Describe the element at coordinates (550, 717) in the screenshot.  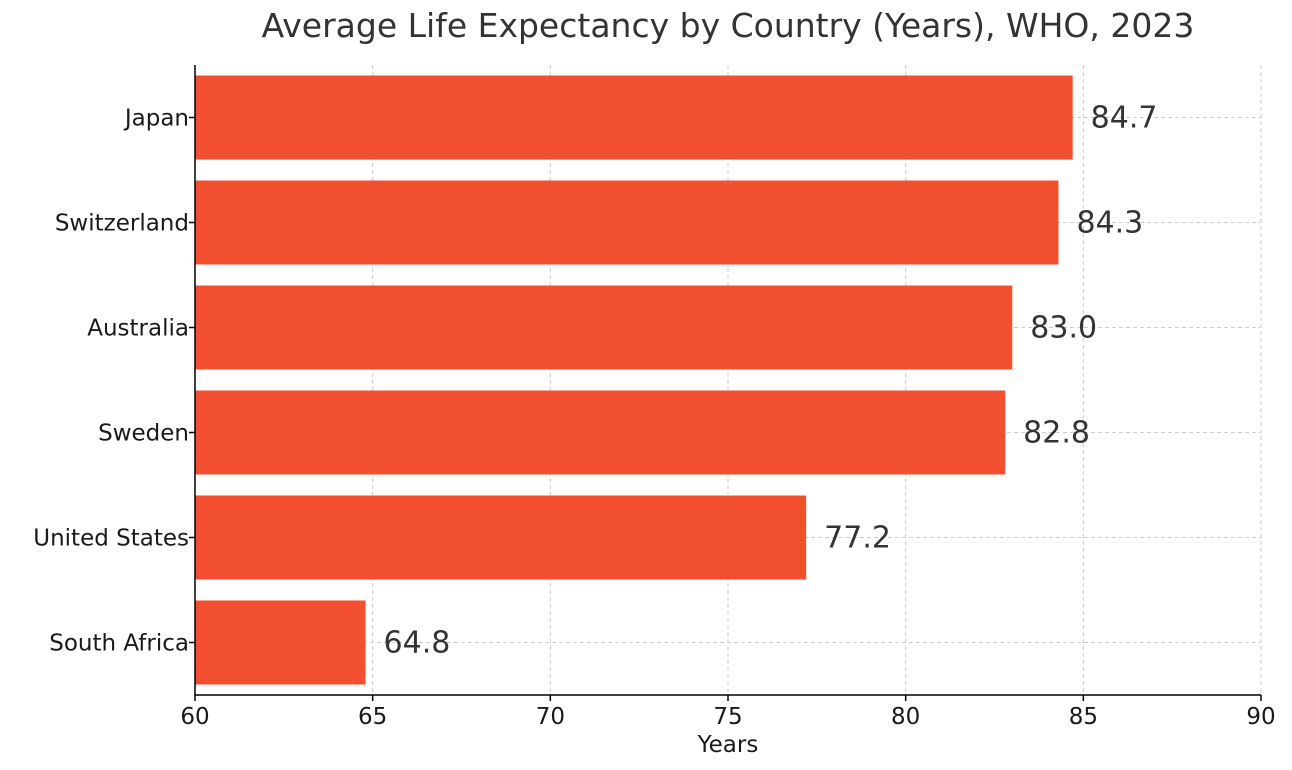
I see `x-tick-label: 70` at that location.